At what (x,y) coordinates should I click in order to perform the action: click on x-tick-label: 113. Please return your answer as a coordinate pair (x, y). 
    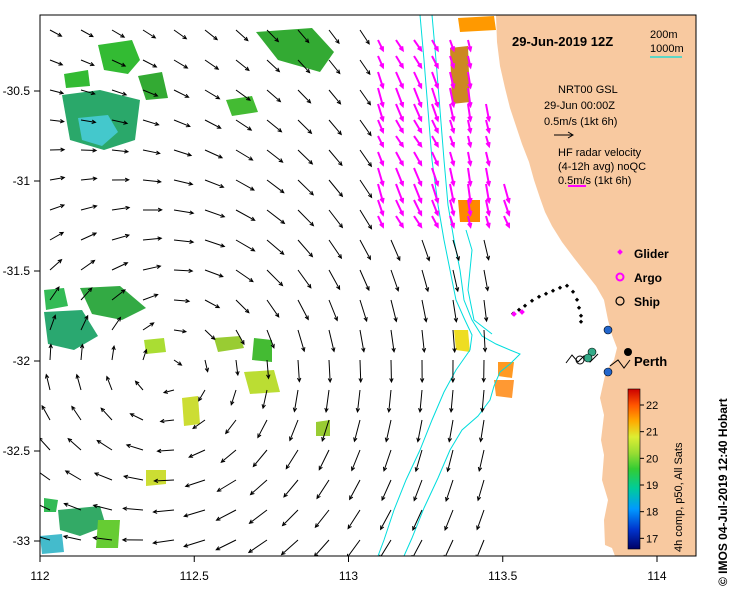
    Looking at the image, I should click on (348, 576).